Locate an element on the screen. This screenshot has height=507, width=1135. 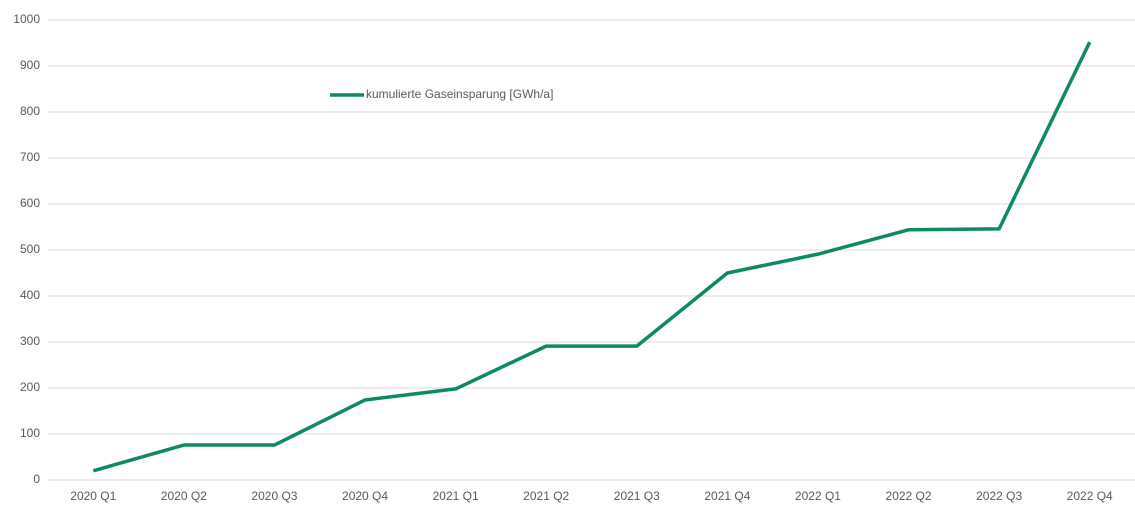
x-tick-label: 2020 Q3 is located at coordinates (274, 496).